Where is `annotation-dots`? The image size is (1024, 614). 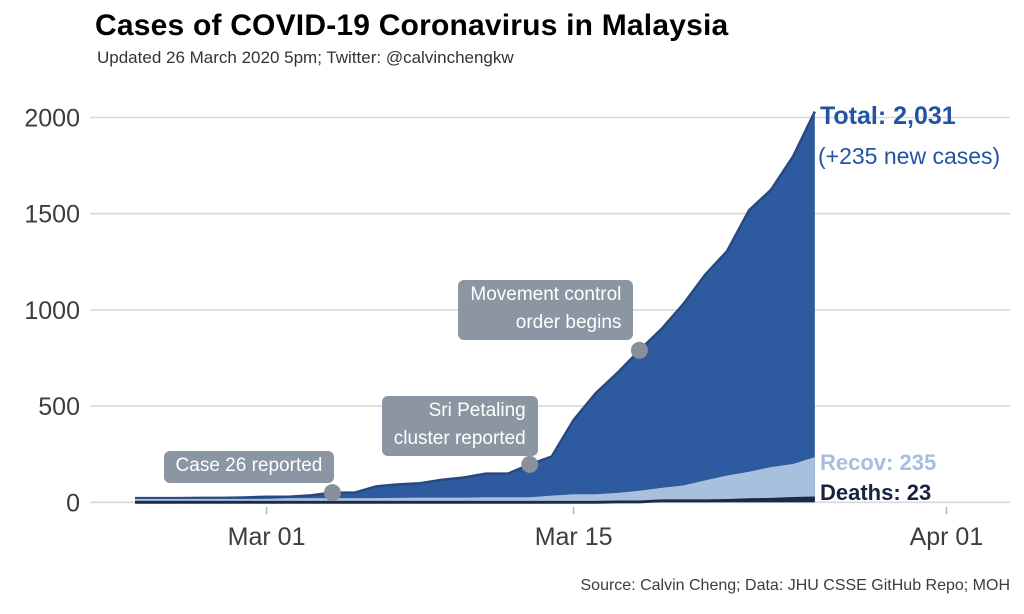 annotation-dots is located at coordinates (485, 421).